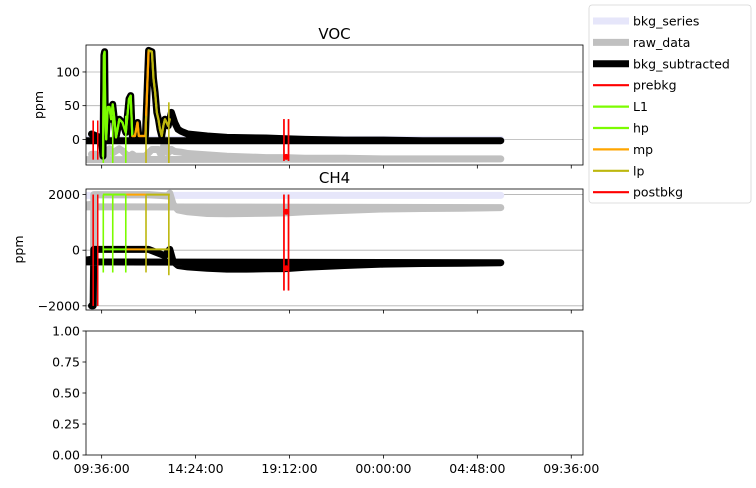 The height and width of the screenshot is (488, 756). What do you see at coordinates (127, 115) in the screenshot?
I see `hp-overlay` at bounding box center [127, 115].